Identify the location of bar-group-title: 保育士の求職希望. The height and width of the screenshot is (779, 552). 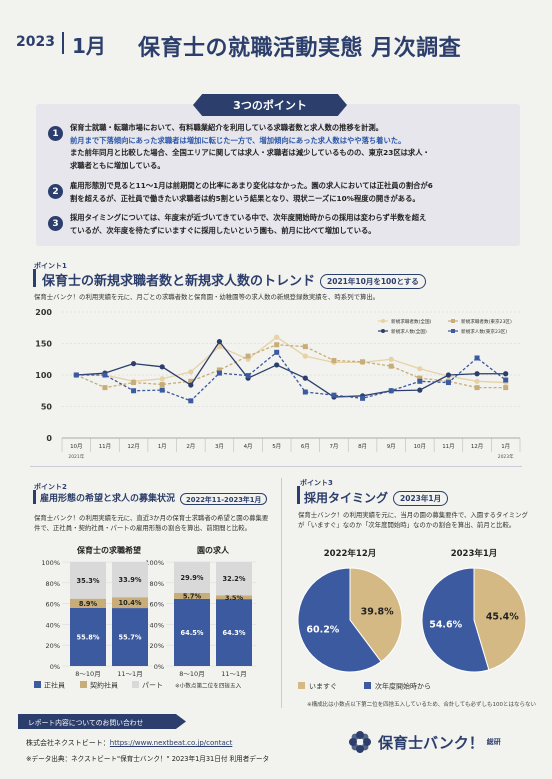
(108, 550).